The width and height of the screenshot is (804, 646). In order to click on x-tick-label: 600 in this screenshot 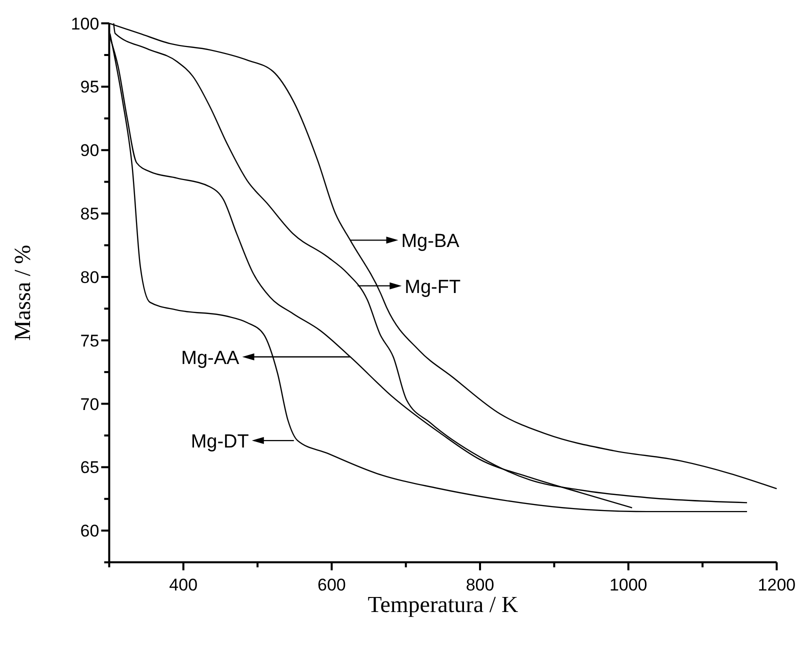, I will do `click(332, 584)`.